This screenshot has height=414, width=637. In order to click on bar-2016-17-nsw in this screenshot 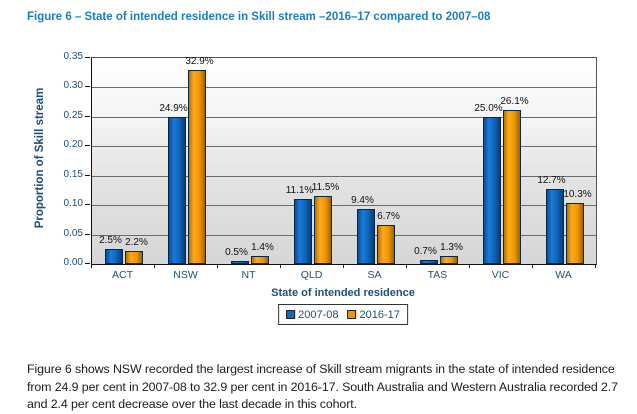, I will do `click(196, 167)`.